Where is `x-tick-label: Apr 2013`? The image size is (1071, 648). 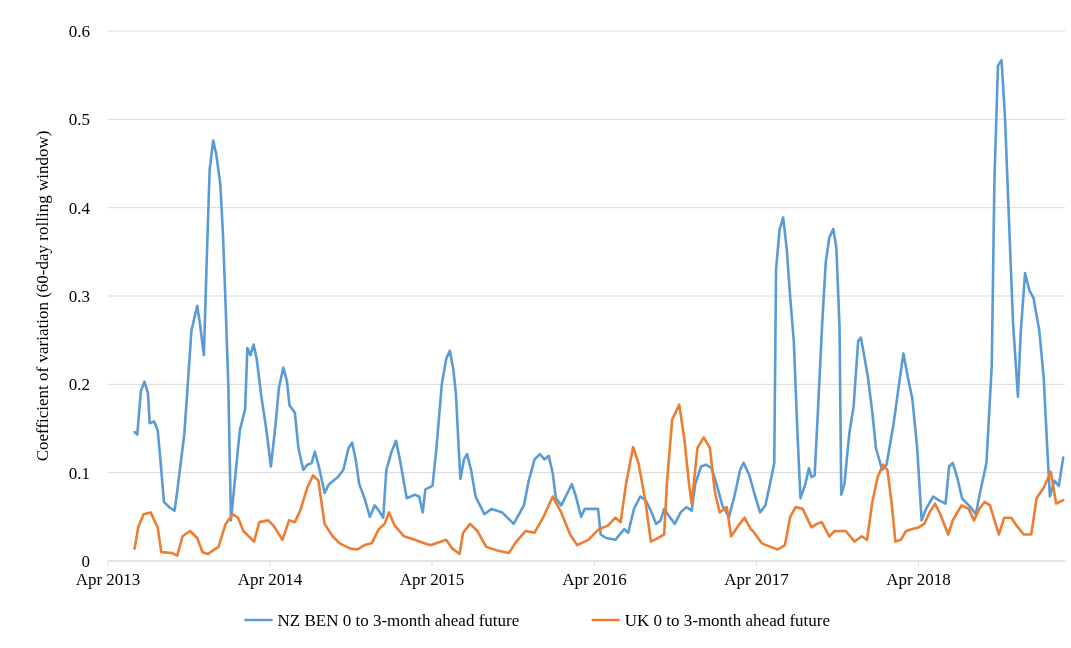 x-tick-label: Apr 2013 is located at coordinates (108, 579).